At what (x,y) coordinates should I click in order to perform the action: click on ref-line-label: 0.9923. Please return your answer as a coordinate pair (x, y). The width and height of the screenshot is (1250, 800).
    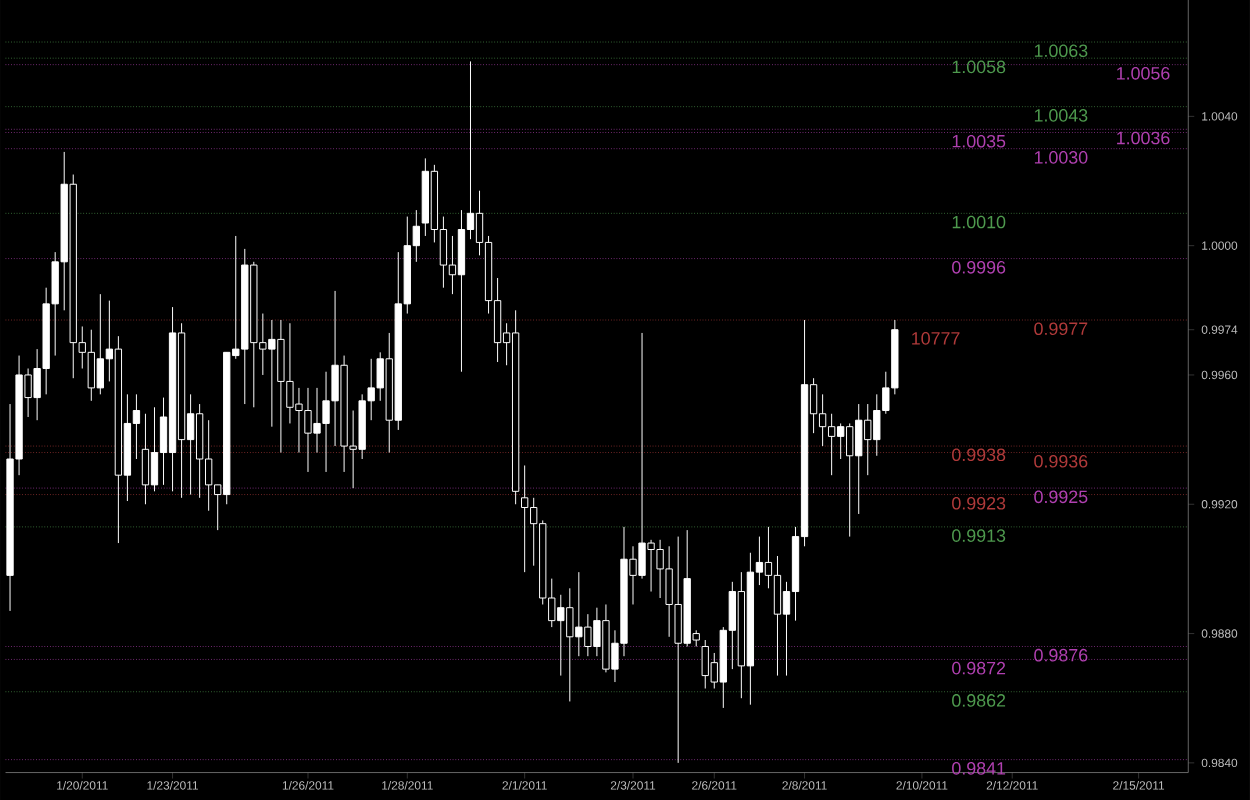
    Looking at the image, I should click on (979, 503).